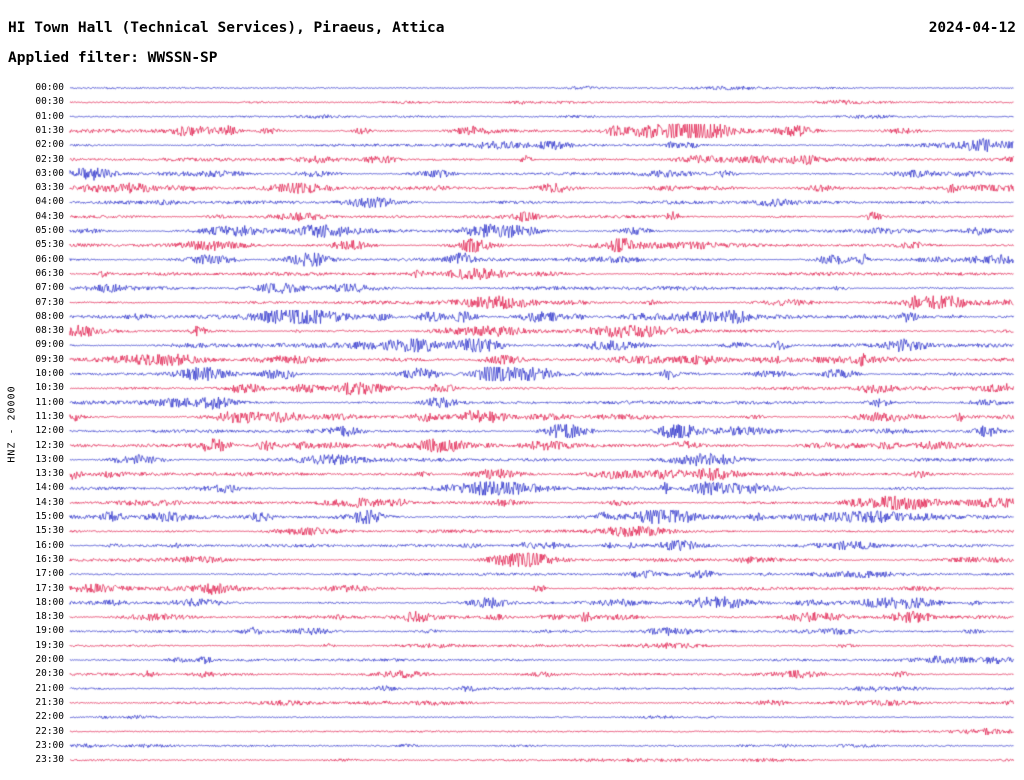  What do you see at coordinates (49, 588) in the screenshot?
I see `trace-time-label: 17:30` at bounding box center [49, 588].